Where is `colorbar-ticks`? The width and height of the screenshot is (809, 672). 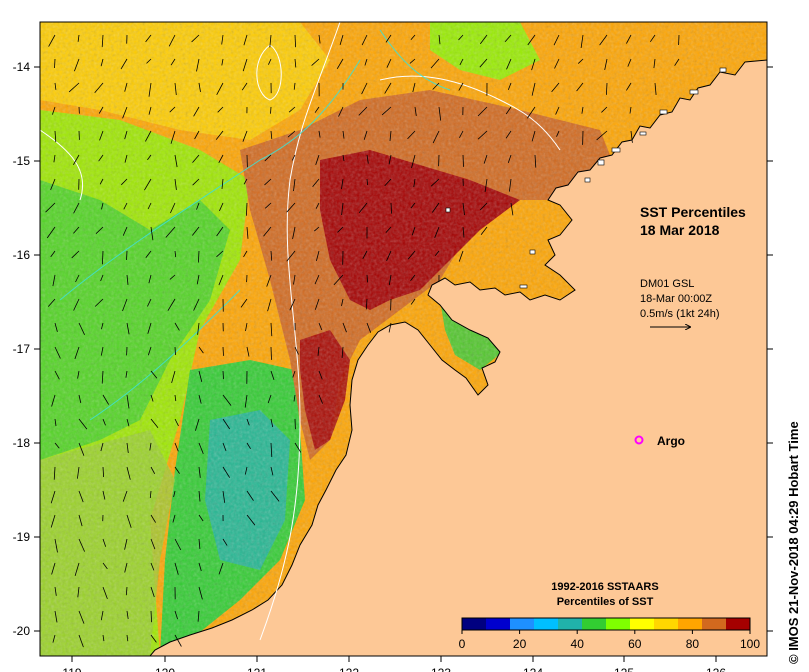
colorbar-ticks is located at coordinates (606, 632).